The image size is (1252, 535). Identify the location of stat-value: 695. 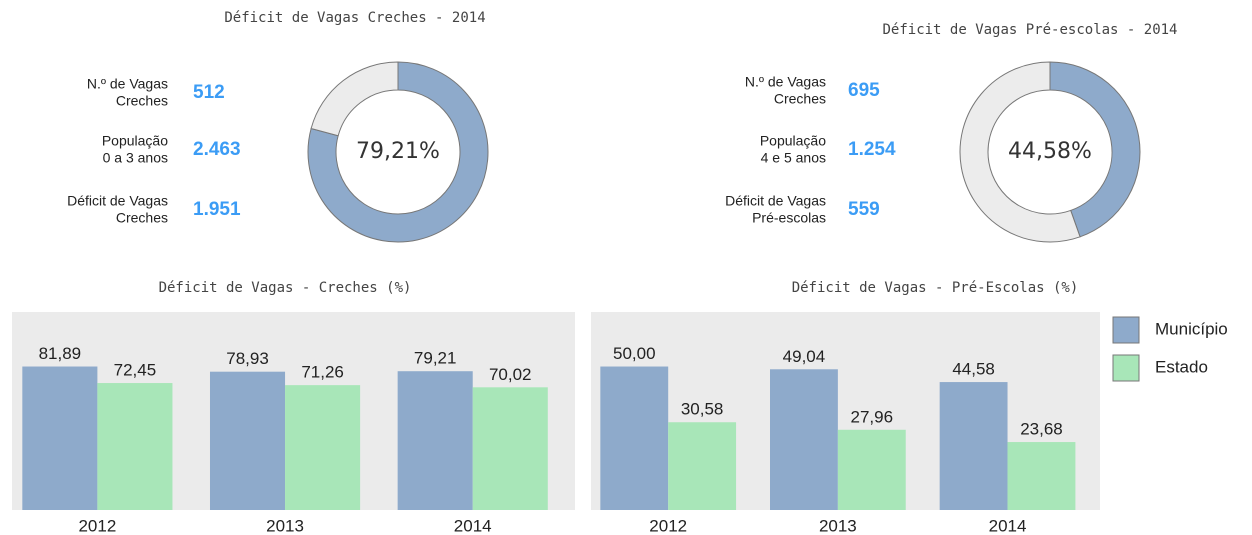
(864, 90).